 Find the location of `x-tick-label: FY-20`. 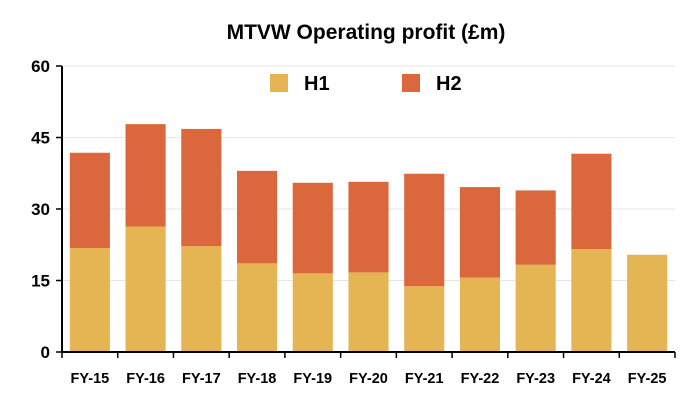

x-tick-label: FY-20 is located at coordinates (368, 379).